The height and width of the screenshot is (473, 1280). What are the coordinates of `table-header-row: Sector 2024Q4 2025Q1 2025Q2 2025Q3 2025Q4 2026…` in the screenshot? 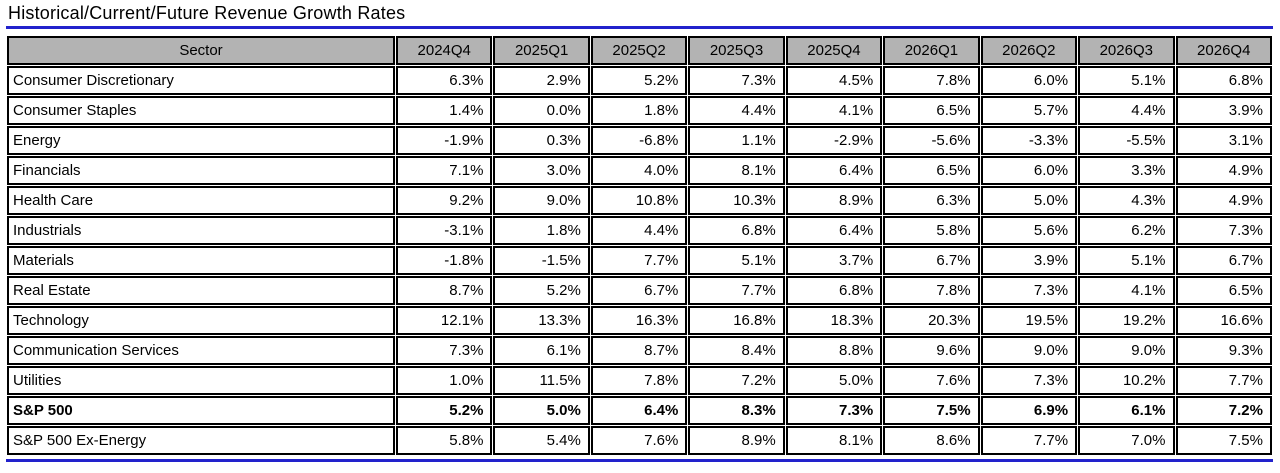 It's located at (639, 50).